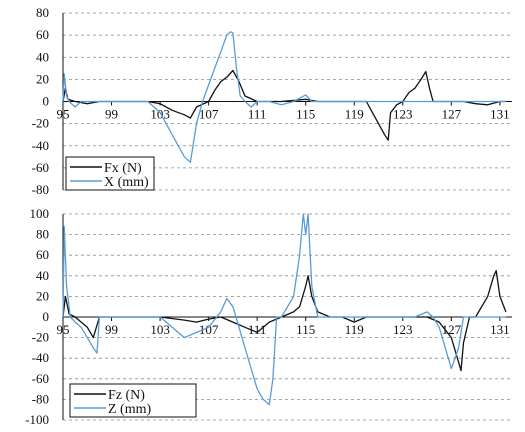 Image resolution: width=525 pixels, height=432 pixels. What do you see at coordinates (129, 409) in the screenshot?
I see `legend-label-1: Z (mm)` at bounding box center [129, 409].